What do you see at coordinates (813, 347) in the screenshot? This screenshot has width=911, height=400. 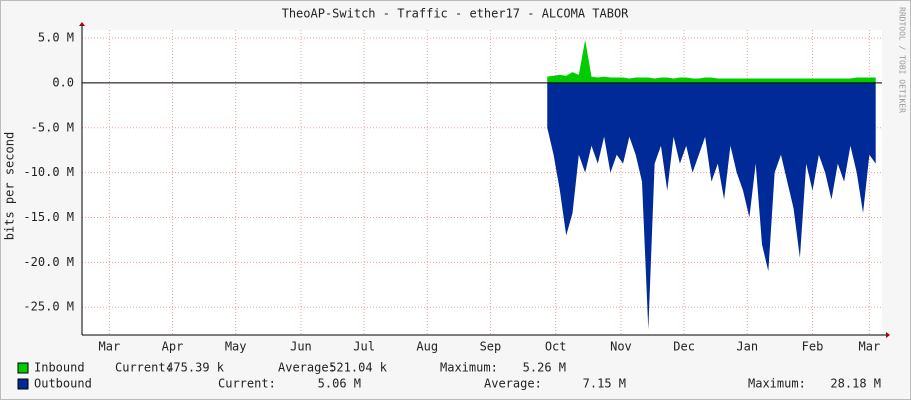 I see `x-tick-label: Feb` at bounding box center [813, 347].